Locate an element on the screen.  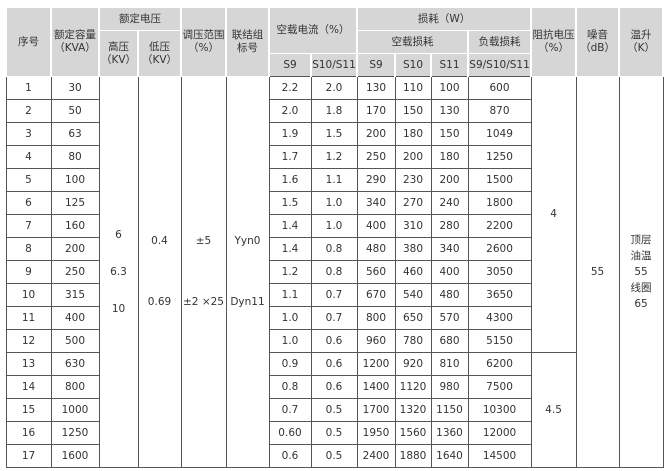
cell-hv: 6 6.3 10 is located at coordinates (118, 272).